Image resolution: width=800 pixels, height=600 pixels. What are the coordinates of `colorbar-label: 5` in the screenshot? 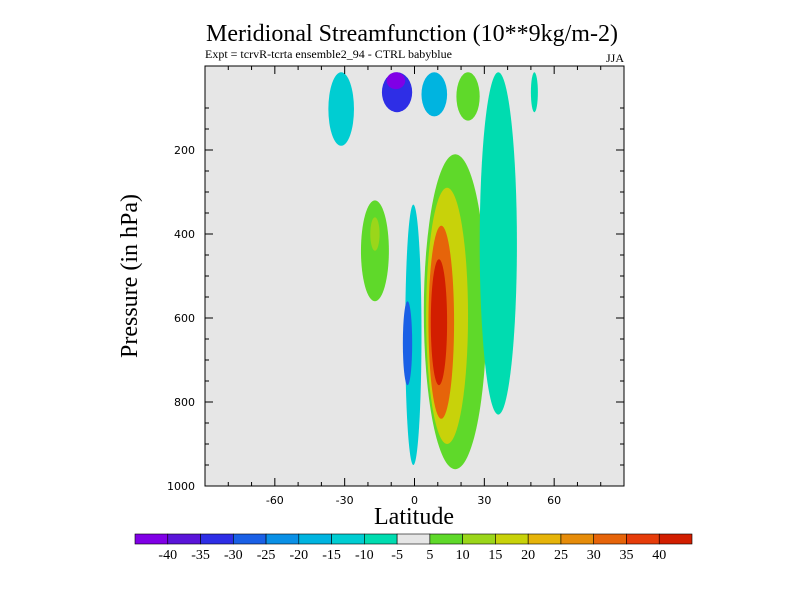 It's located at (429, 555).